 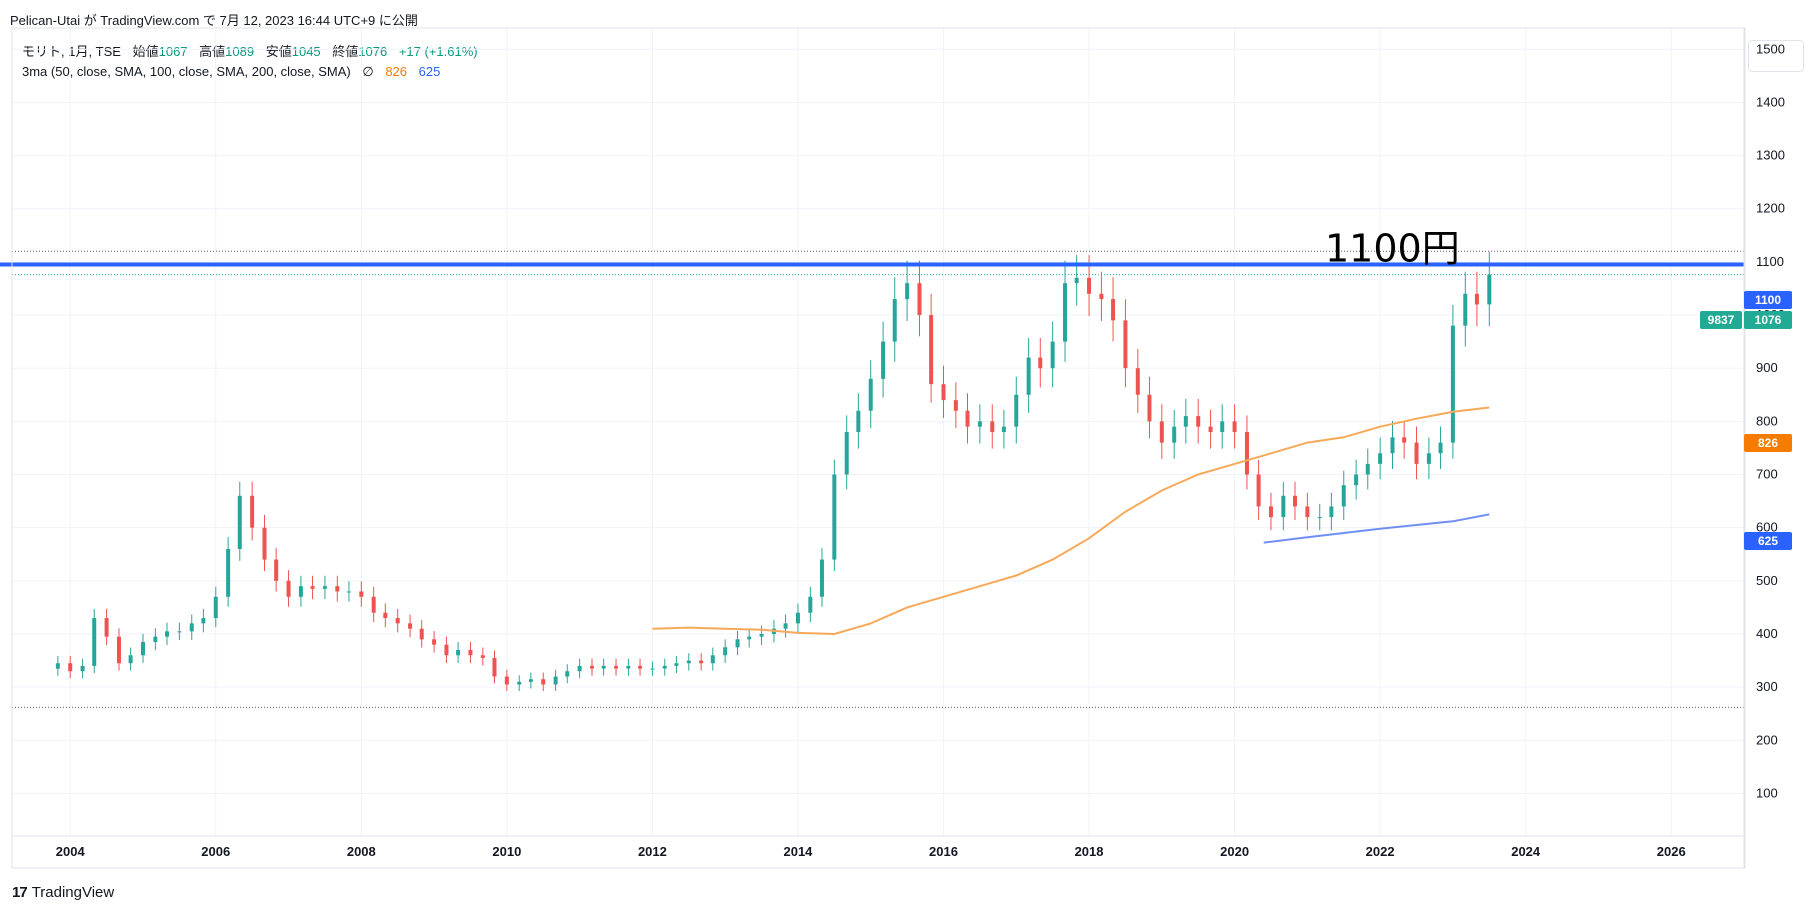 I want to click on price-badge-label: 1076, so click(x=1768, y=320).